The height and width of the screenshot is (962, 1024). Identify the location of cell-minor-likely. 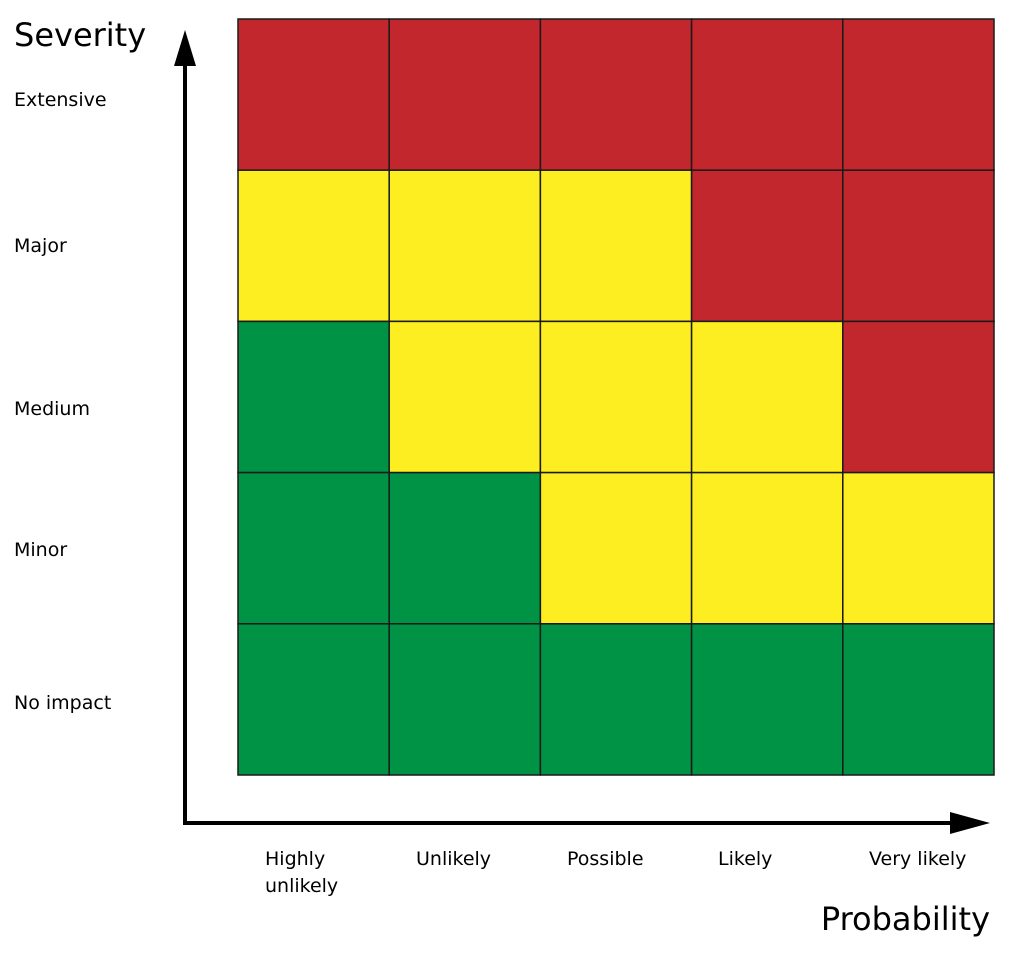
(767, 548).